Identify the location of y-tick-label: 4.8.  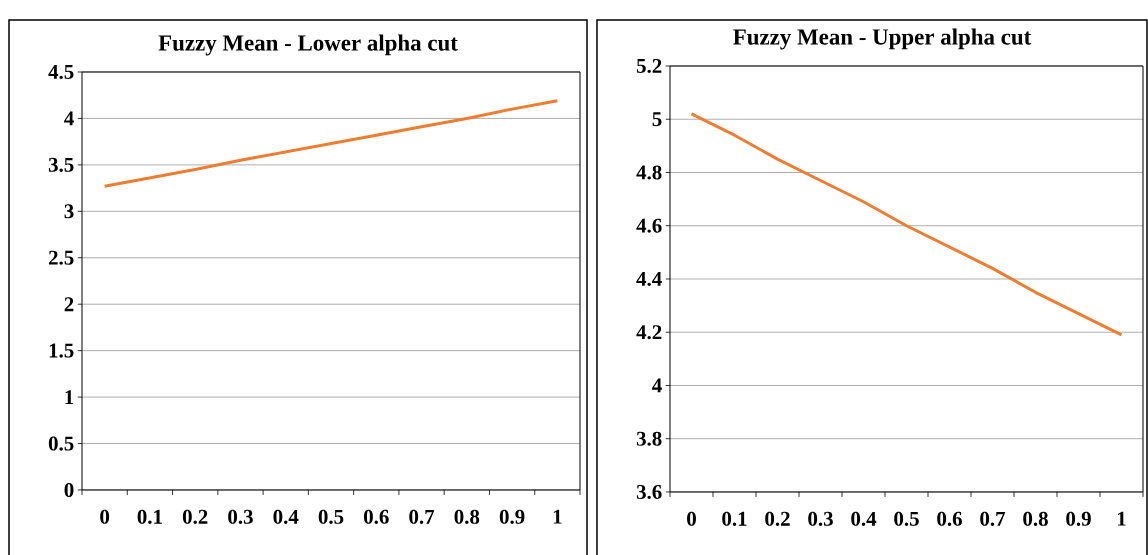
(649, 172).